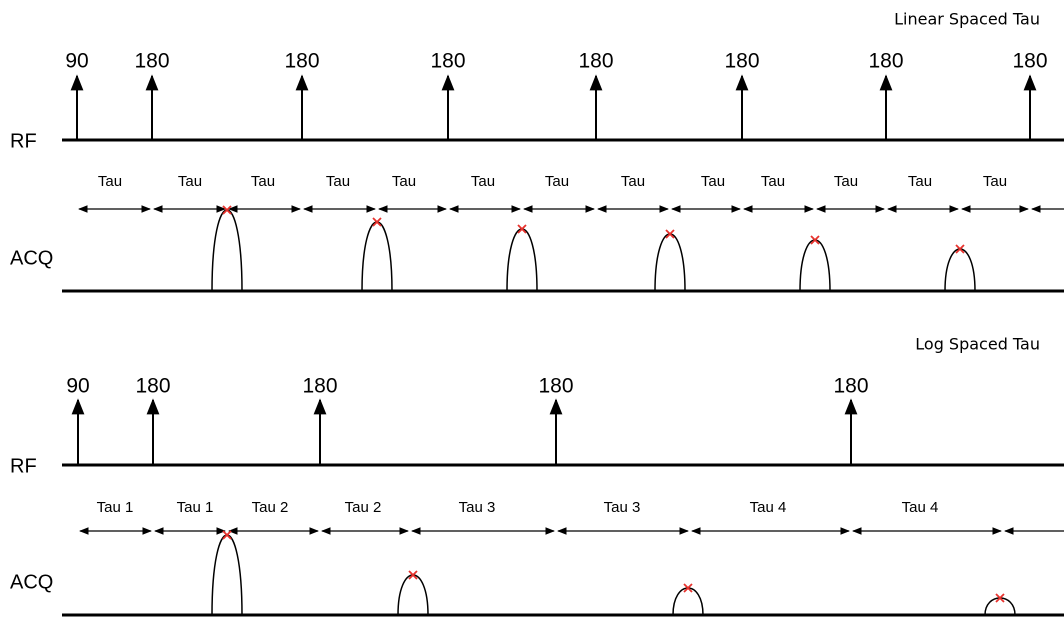 The width and height of the screenshot is (1064, 618). Describe the element at coordinates (977, 344) in the screenshot. I see `panel-title: Log Spaced Tau` at that location.